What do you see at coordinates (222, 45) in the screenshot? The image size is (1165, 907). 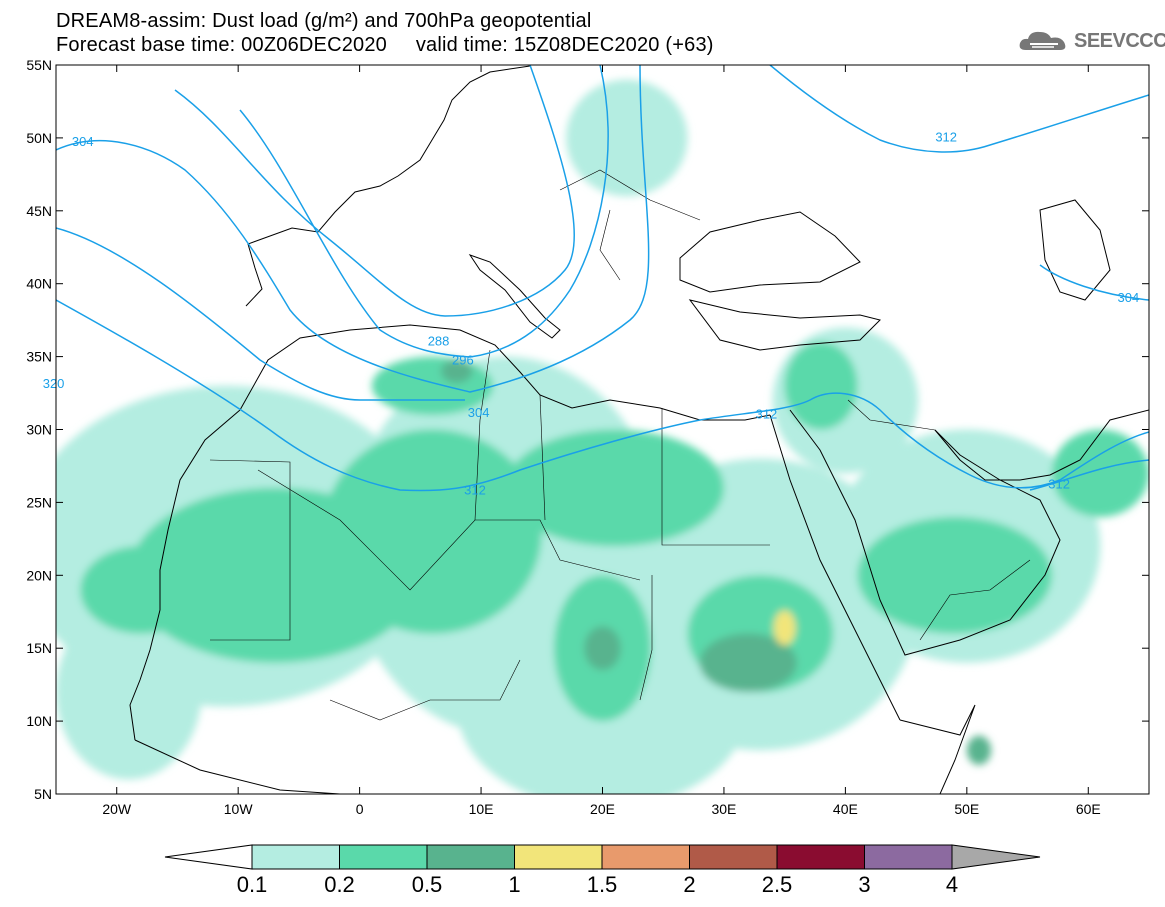 I see `base-time: Forecast base time: 00Z06DEC2020` at bounding box center [222, 45].